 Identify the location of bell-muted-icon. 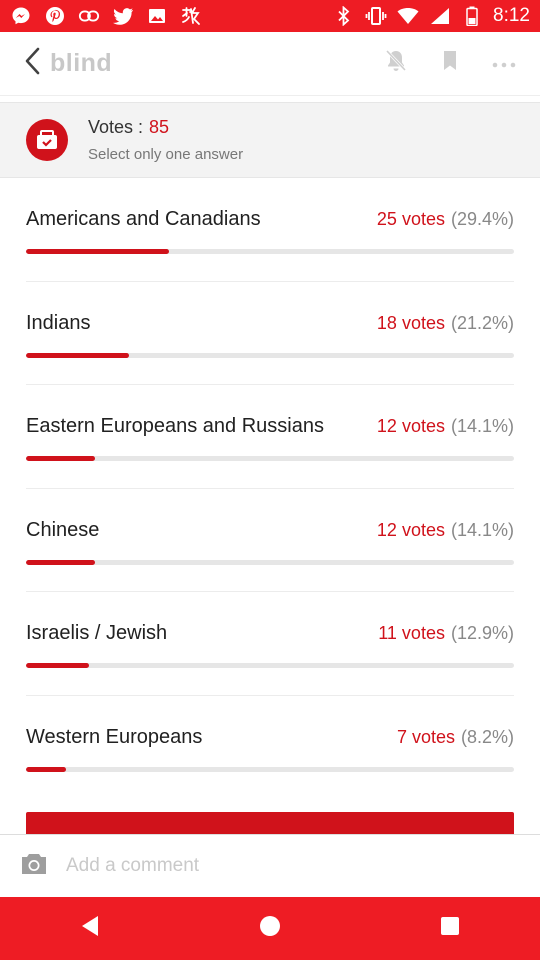
(396, 63).